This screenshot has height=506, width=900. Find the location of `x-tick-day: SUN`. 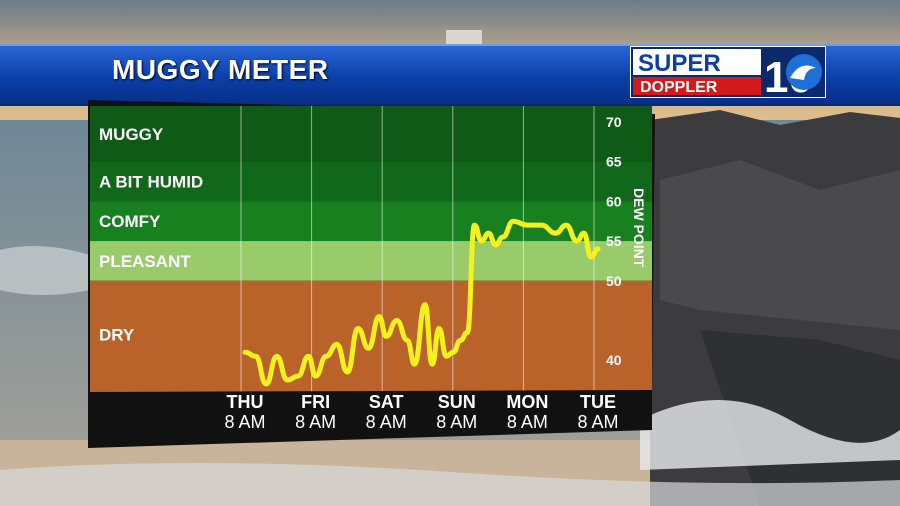

x-tick-day: SUN is located at coordinates (457, 402).